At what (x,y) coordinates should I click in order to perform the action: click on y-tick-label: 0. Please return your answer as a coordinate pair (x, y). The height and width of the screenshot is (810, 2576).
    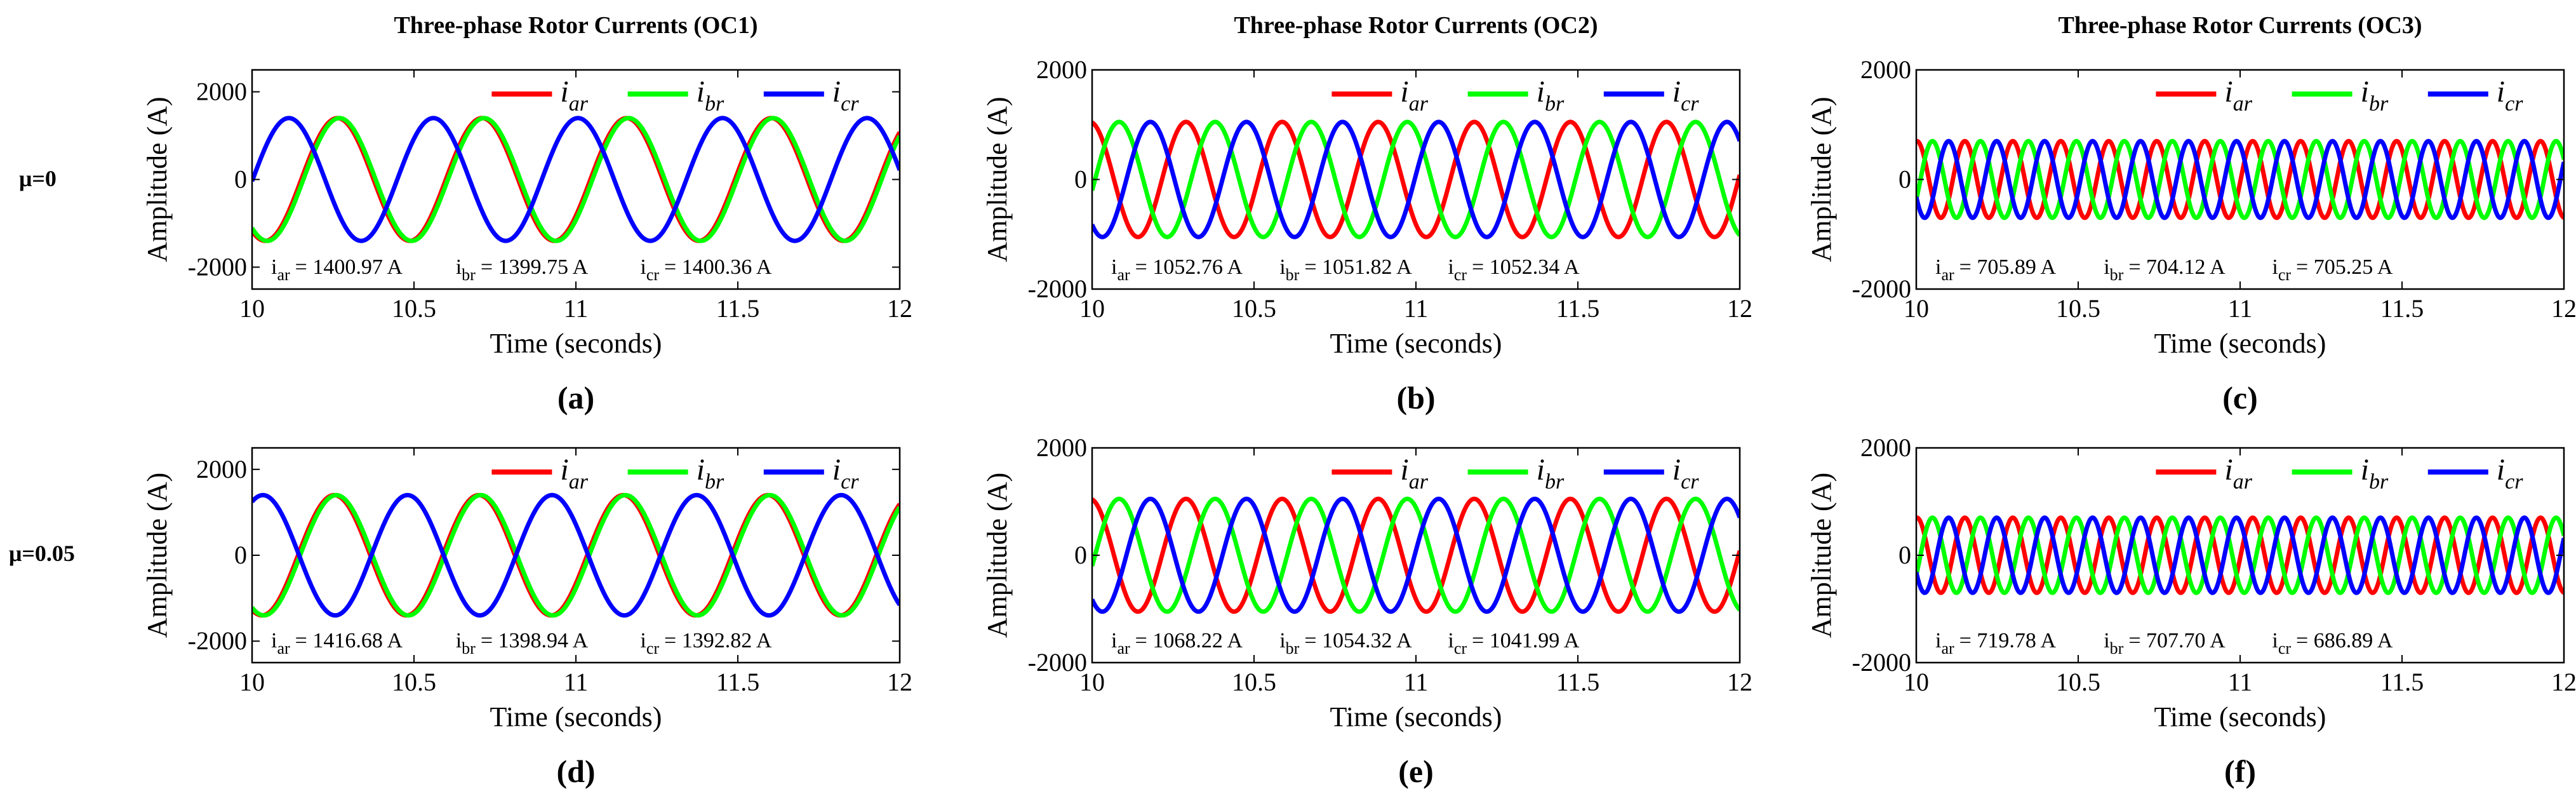
    Looking at the image, I should click on (1905, 179).